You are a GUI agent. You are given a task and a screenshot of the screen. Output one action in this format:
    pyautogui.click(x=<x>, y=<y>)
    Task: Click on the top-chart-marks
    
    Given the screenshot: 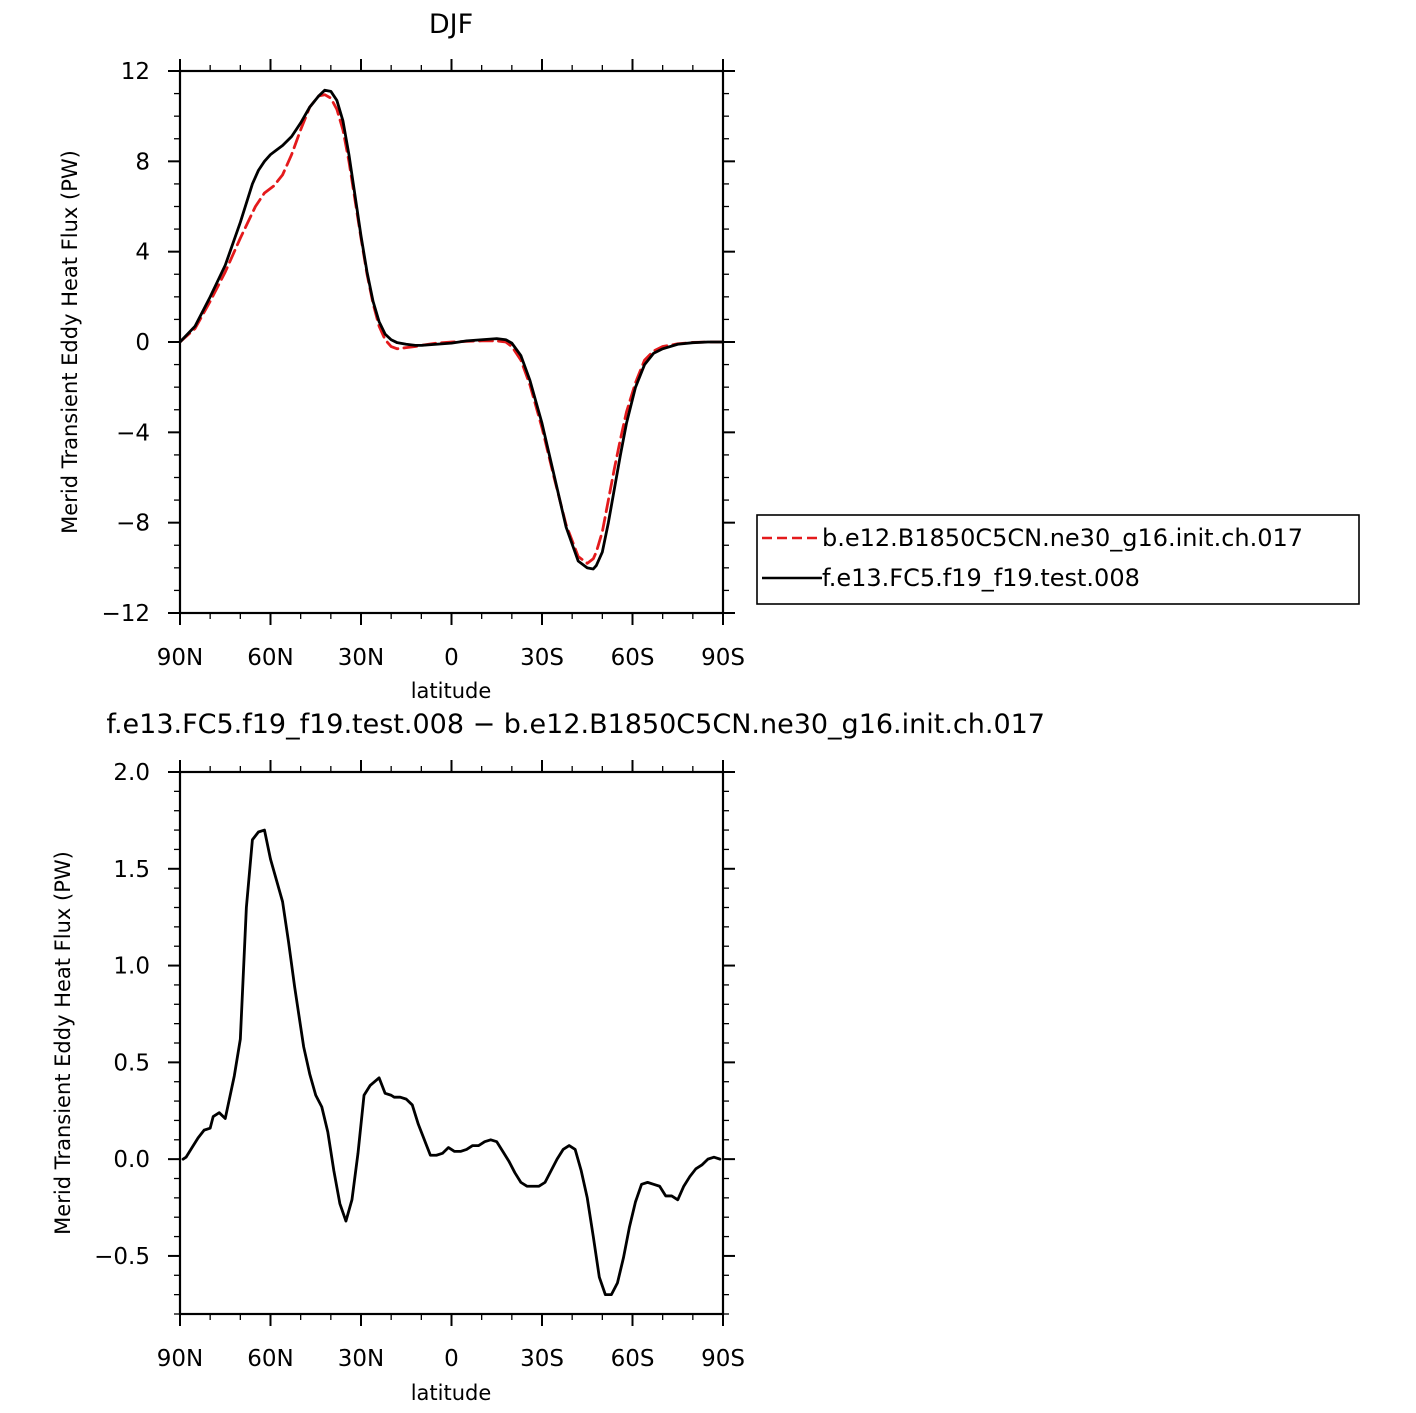 What is the action you would take?
    pyautogui.click(x=451, y=329)
    